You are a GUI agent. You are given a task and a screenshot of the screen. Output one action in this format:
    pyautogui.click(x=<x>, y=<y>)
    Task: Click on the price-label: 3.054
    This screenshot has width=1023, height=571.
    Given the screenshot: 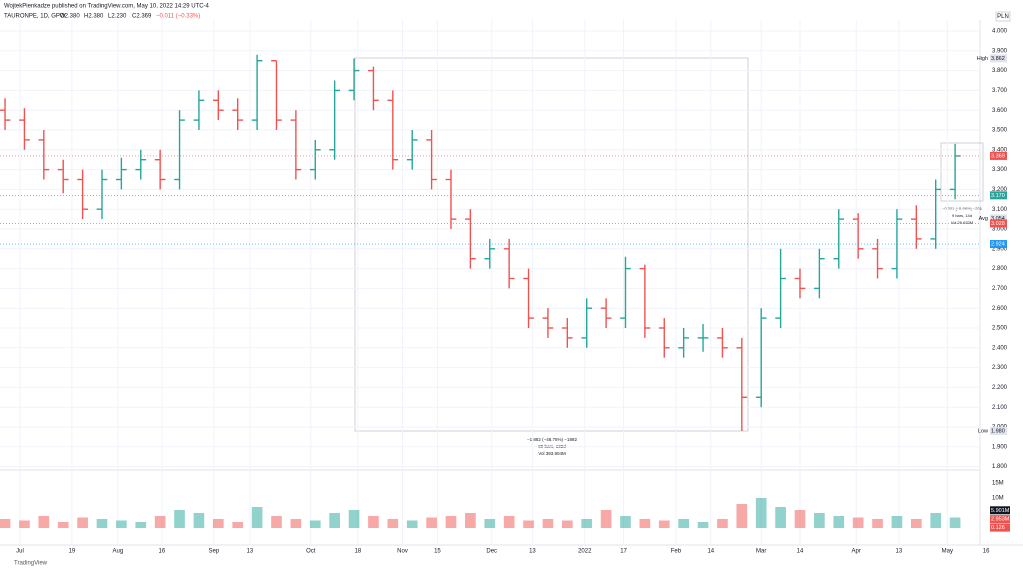 What is the action you would take?
    pyautogui.click(x=998, y=219)
    